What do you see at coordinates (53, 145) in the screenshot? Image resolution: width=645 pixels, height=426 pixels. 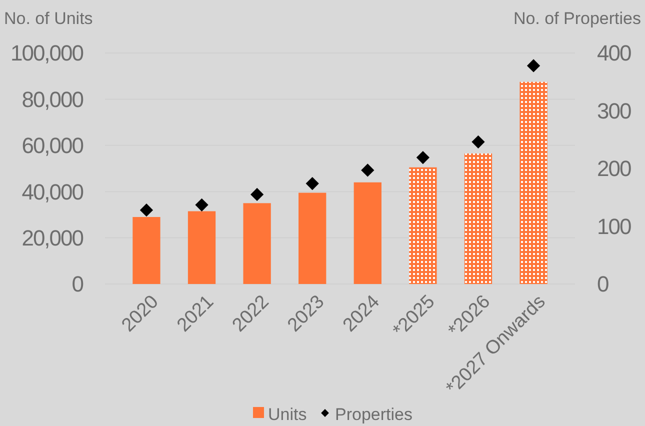 I see `y-tick-label: 60,000` at bounding box center [53, 145].